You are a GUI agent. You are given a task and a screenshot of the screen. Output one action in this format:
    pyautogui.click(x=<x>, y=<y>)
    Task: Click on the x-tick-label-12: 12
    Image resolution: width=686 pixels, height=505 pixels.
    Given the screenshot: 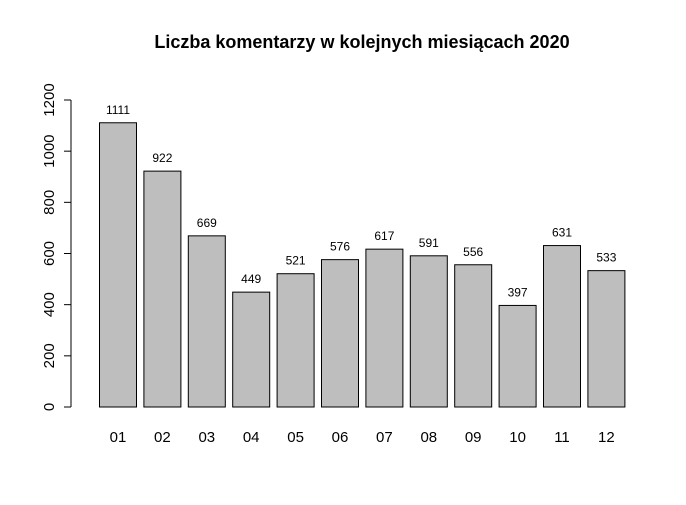 What is the action you would take?
    pyautogui.click(x=606, y=437)
    